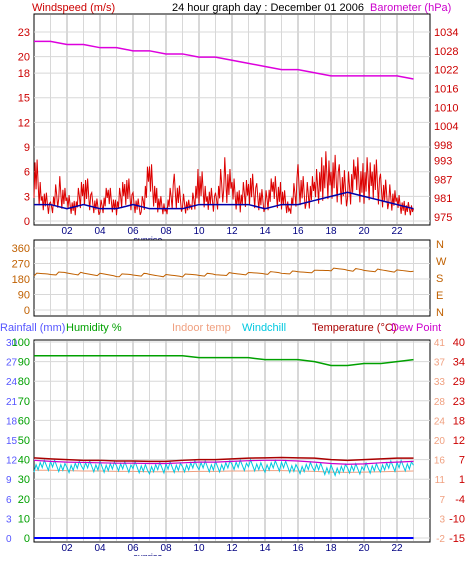  Describe the element at coordinates (24, 402) in the screenshot. I see `humidity-tick-label: 70` at that location.